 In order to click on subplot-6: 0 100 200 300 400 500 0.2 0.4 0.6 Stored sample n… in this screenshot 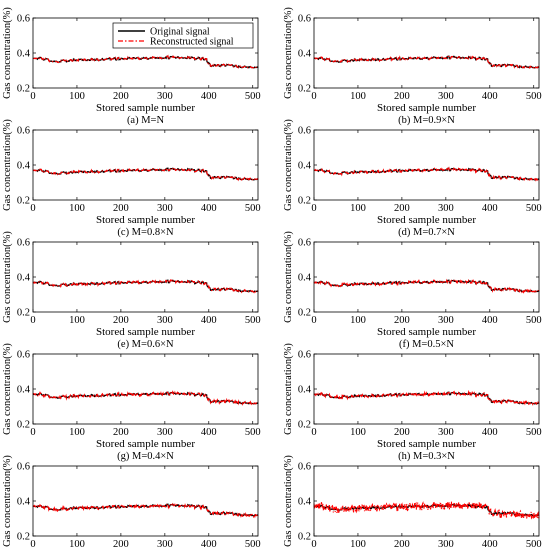, I will do `click(131, 402)`.